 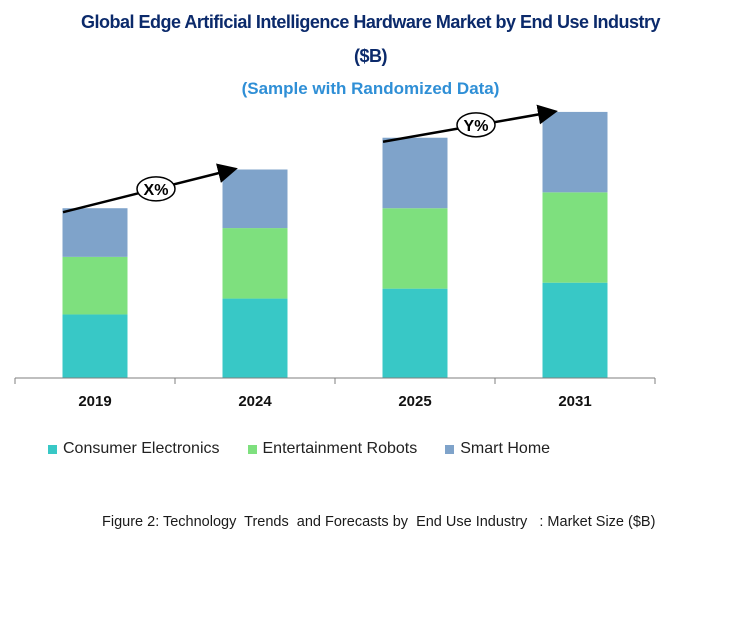 What do you see at coordinates (255, 401) in the screenshot?
I see `x-tick-label-2024: 2024` at bounding box center [255, 401].